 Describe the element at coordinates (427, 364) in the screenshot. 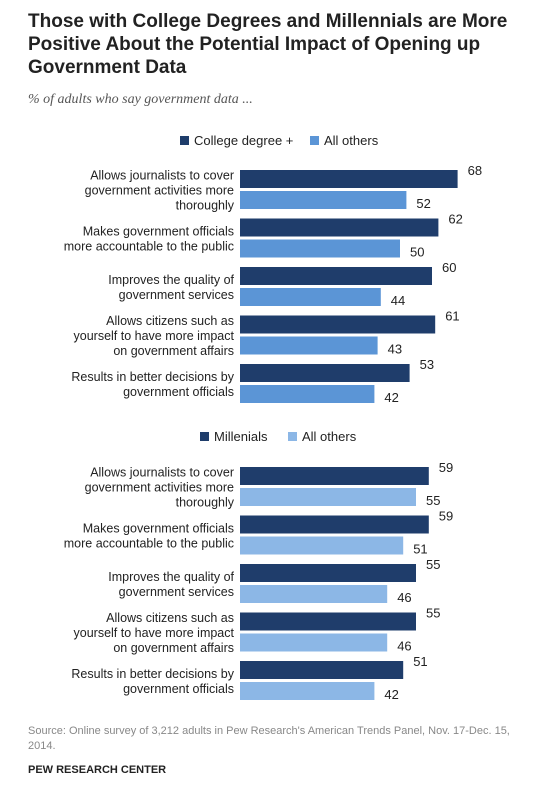

I see `data-label: 53` at that location.